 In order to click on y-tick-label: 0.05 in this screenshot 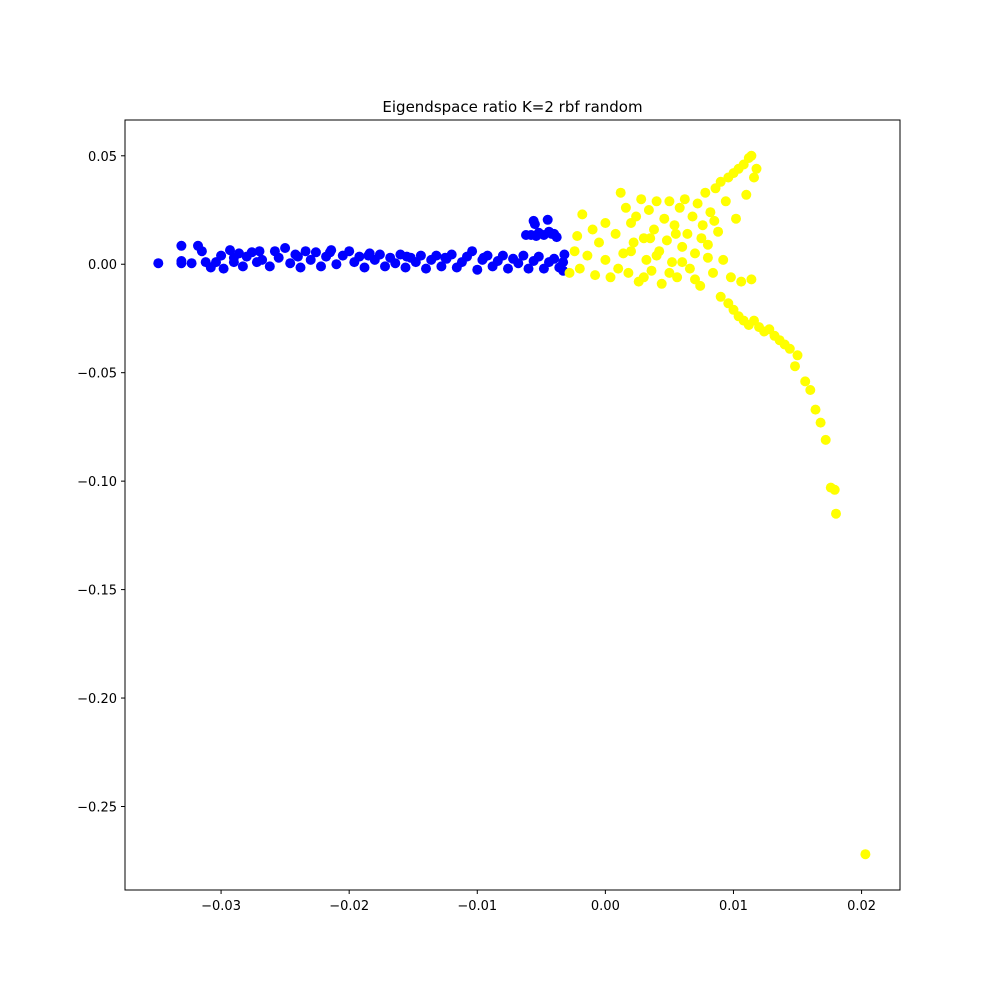, I will do `click(102, 157)`.